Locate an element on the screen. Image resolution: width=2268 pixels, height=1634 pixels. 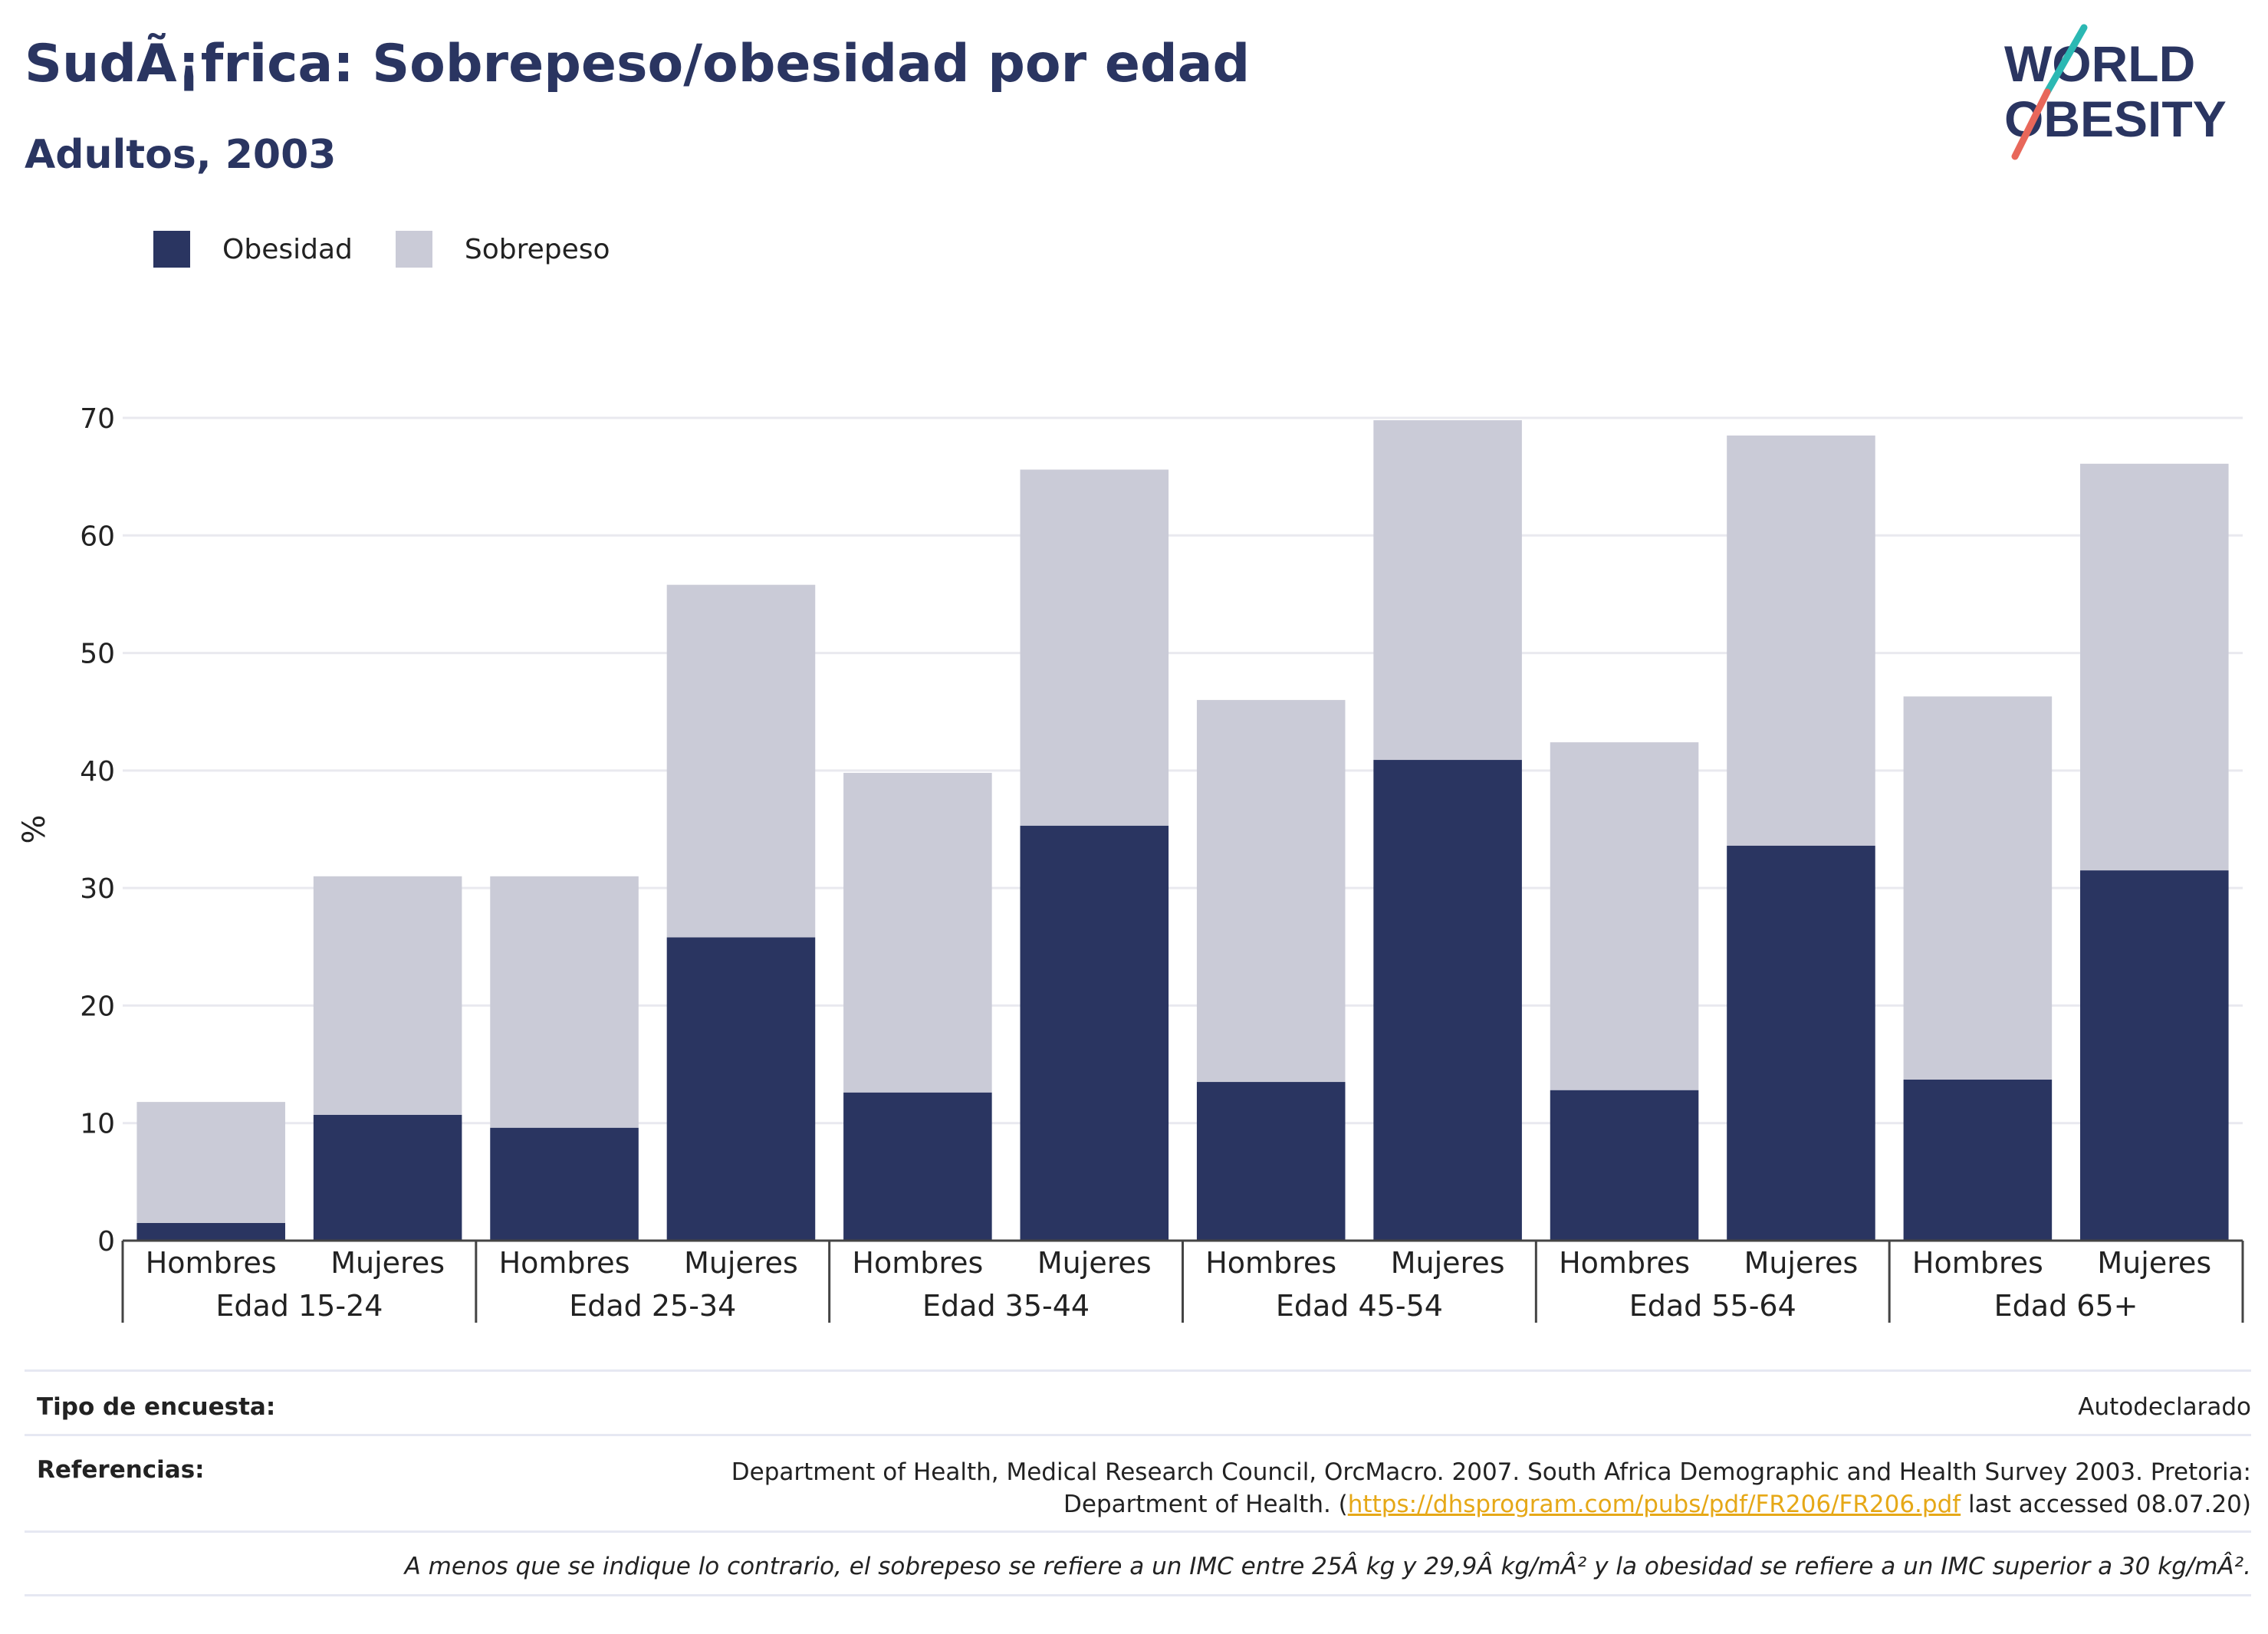
x-group-label: Edad 15-24 is located at coordinates (299, 1306).